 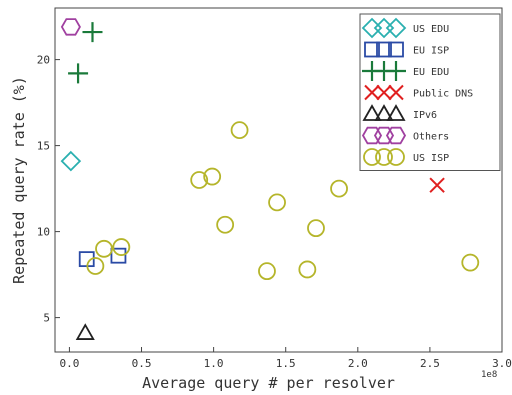 I want to click on y-tick-label: 10, so click(x=43, y=232).